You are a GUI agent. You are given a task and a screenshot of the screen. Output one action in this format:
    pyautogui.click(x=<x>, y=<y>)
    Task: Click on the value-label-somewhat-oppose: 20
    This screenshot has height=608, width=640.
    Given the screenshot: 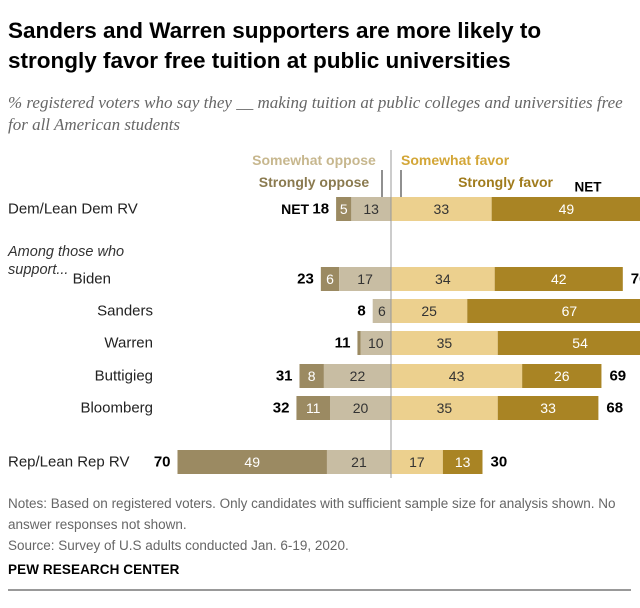 What is the action you would take?
    pyautogui.click(x=361, y=408)
    